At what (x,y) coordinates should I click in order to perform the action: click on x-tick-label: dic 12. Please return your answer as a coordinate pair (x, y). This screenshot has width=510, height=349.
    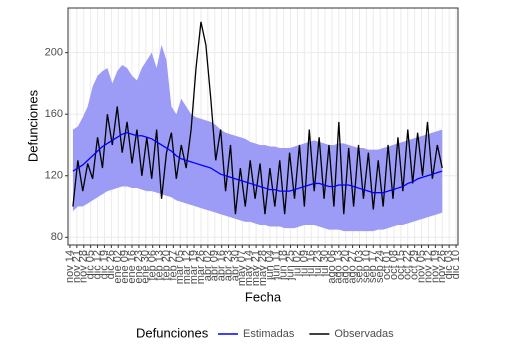
    Looking at the image, I should click on (97, 264).